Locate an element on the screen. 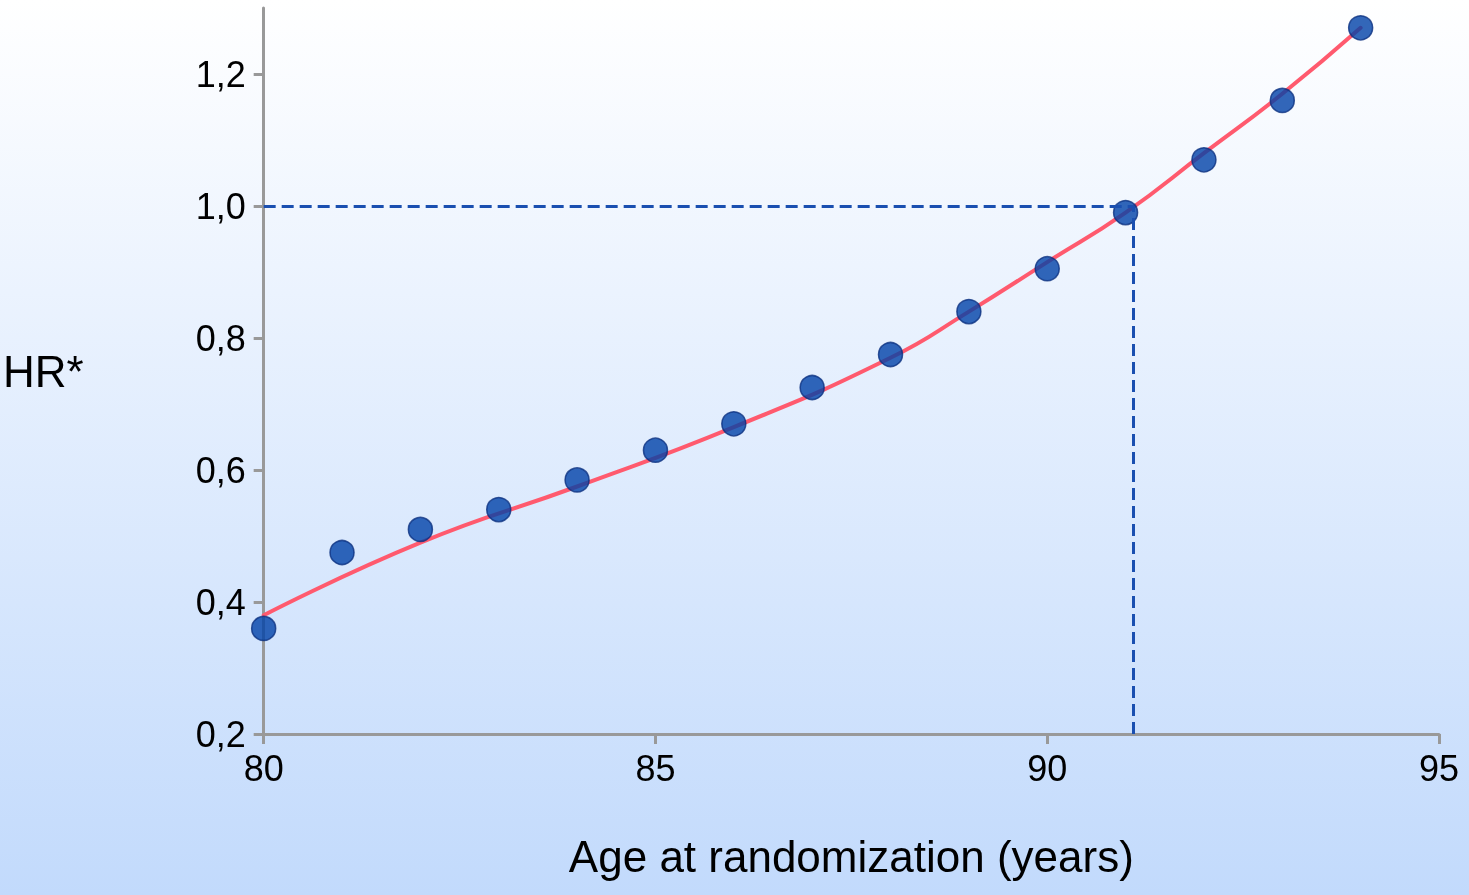  y-tick-label: 0,2 is located at coordinates (220, 734).